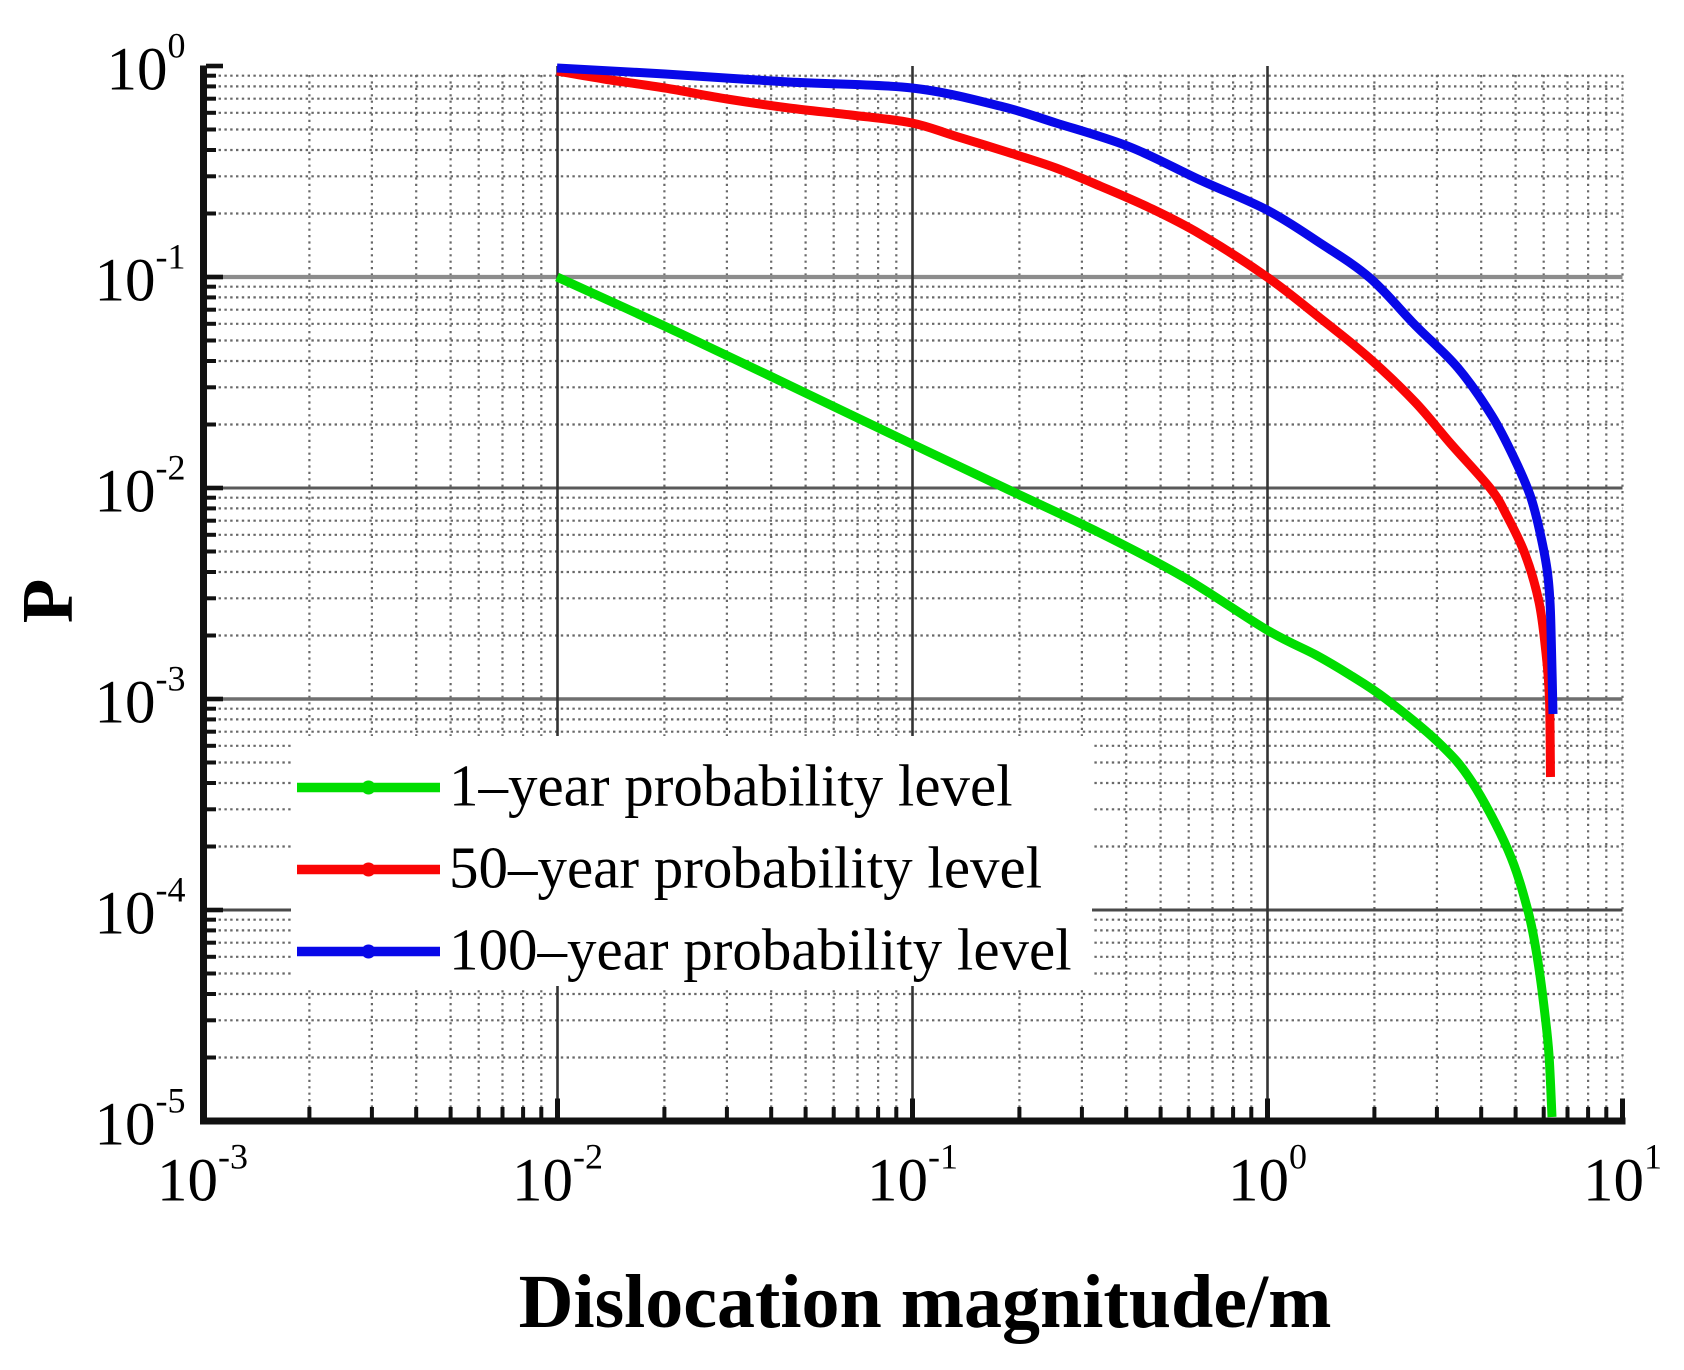 The width and height of the screenshot is (1684, 1370). Describe the element at coordinates (47, 601) in the screenshot. I see `svg-text: P` at that location.